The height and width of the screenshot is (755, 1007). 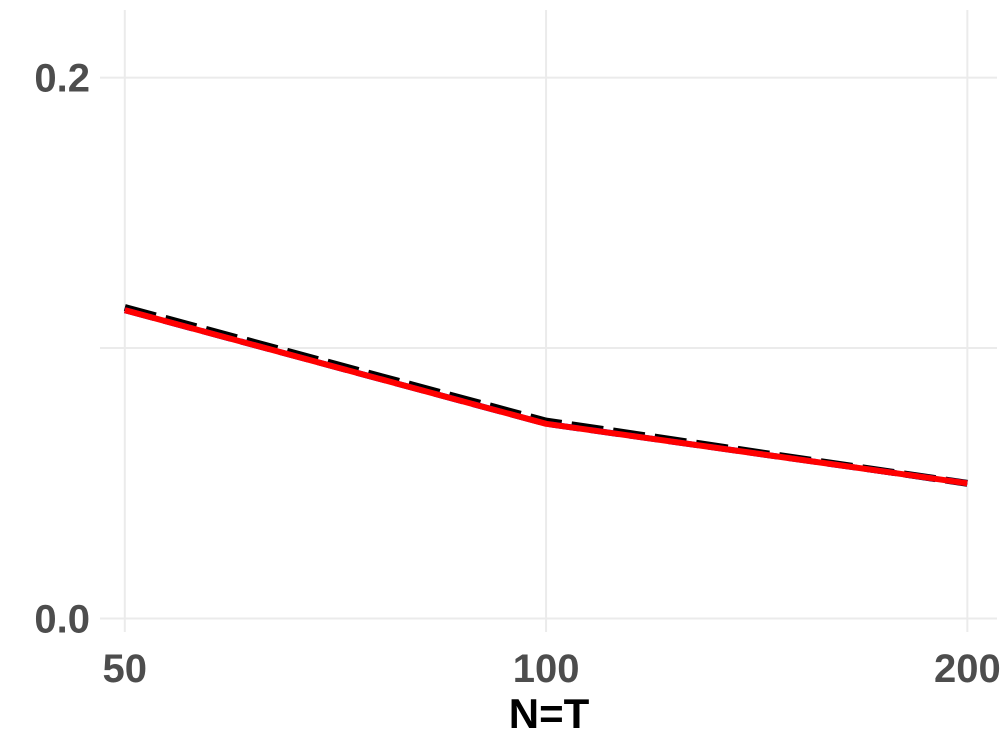 I want to click on x-axis-tick-labels: 50 100 200, so click(x=552, y=669).